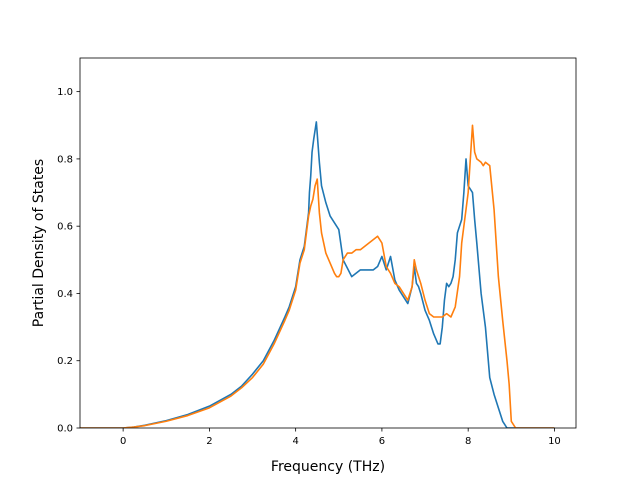 This screenshot has width=640, height=480. I want to click on y-axis-ticks: 0.0 0.2 0.4 0.6 0.8 1.0, so click(68, 261).